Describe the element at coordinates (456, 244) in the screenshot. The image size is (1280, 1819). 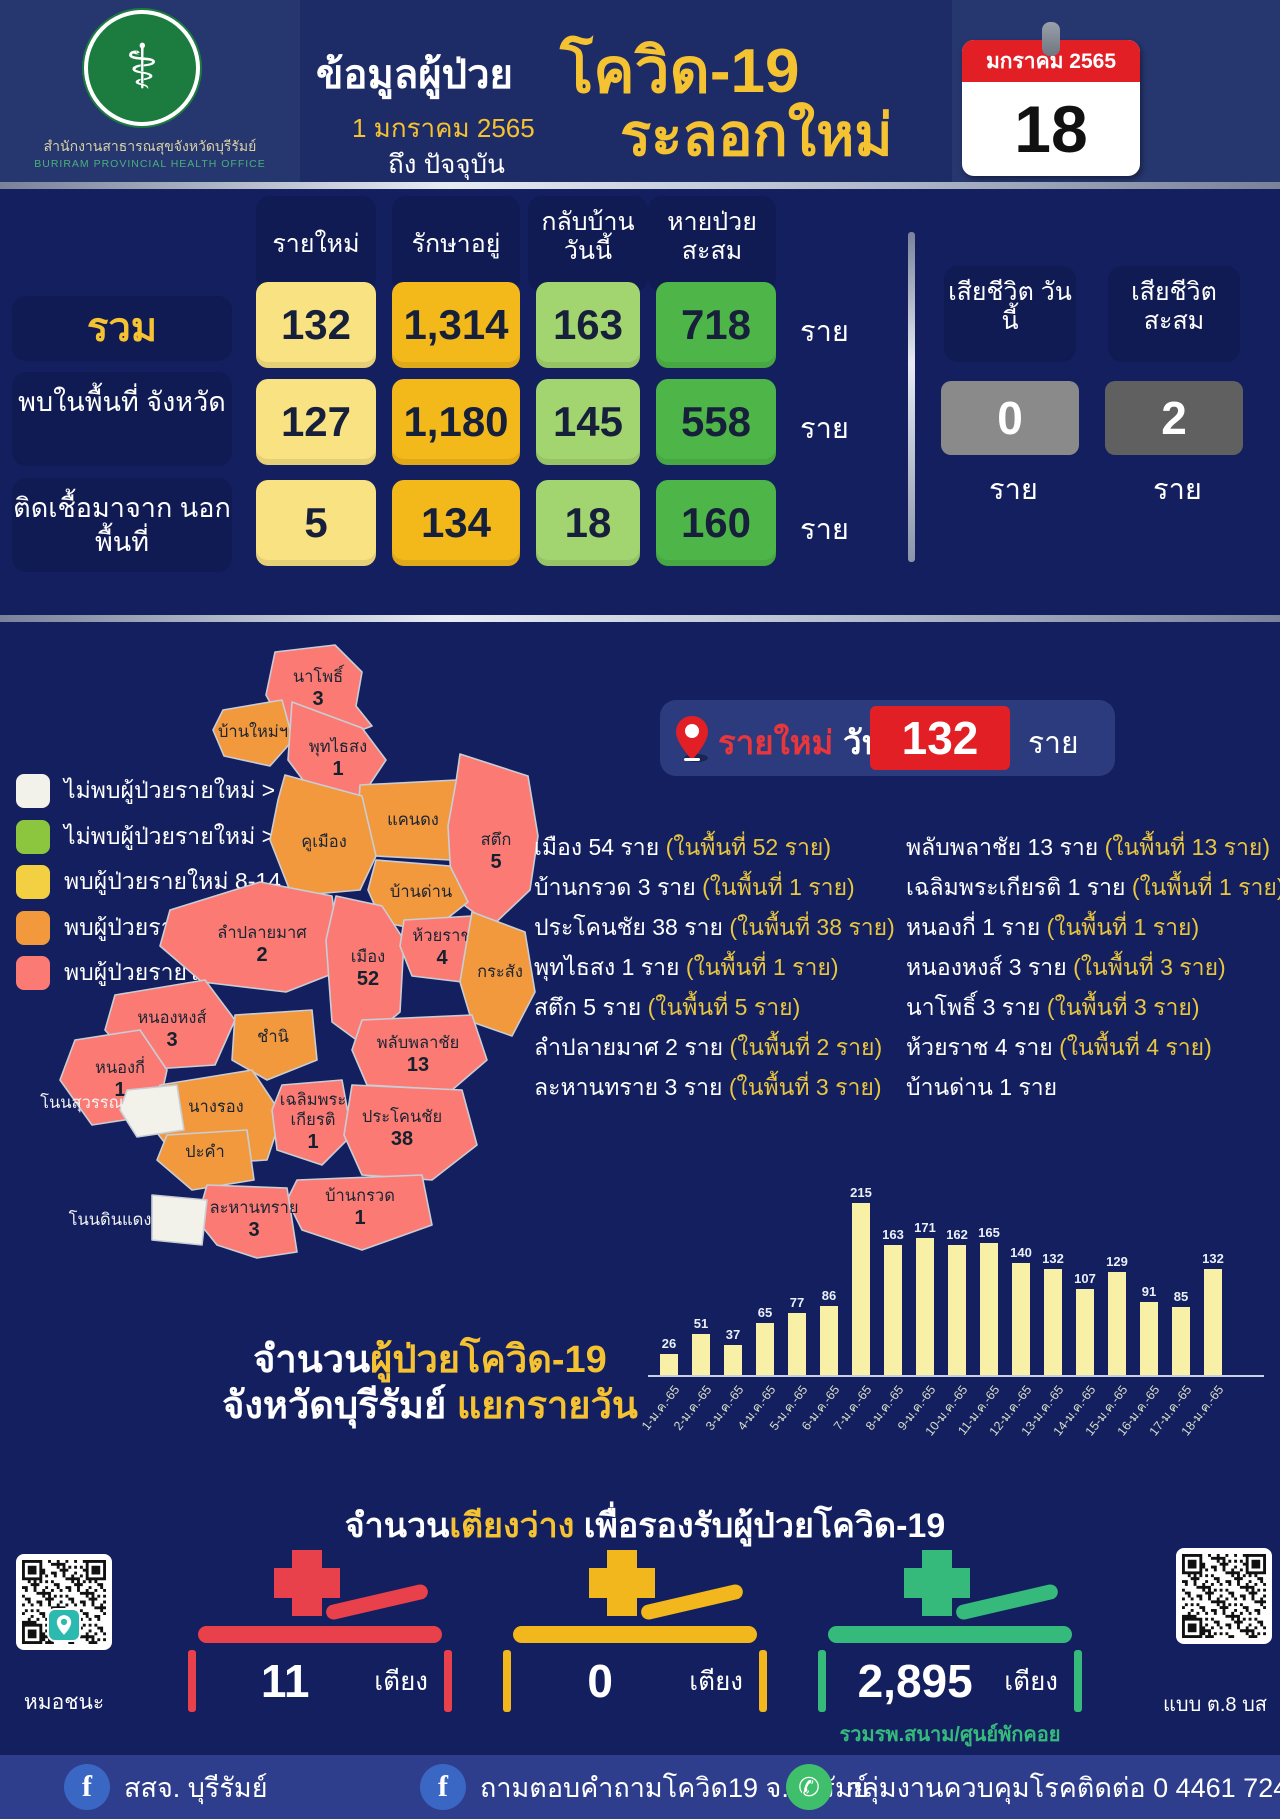
I see `col-header-treating: รักษาอยู่` at that location.